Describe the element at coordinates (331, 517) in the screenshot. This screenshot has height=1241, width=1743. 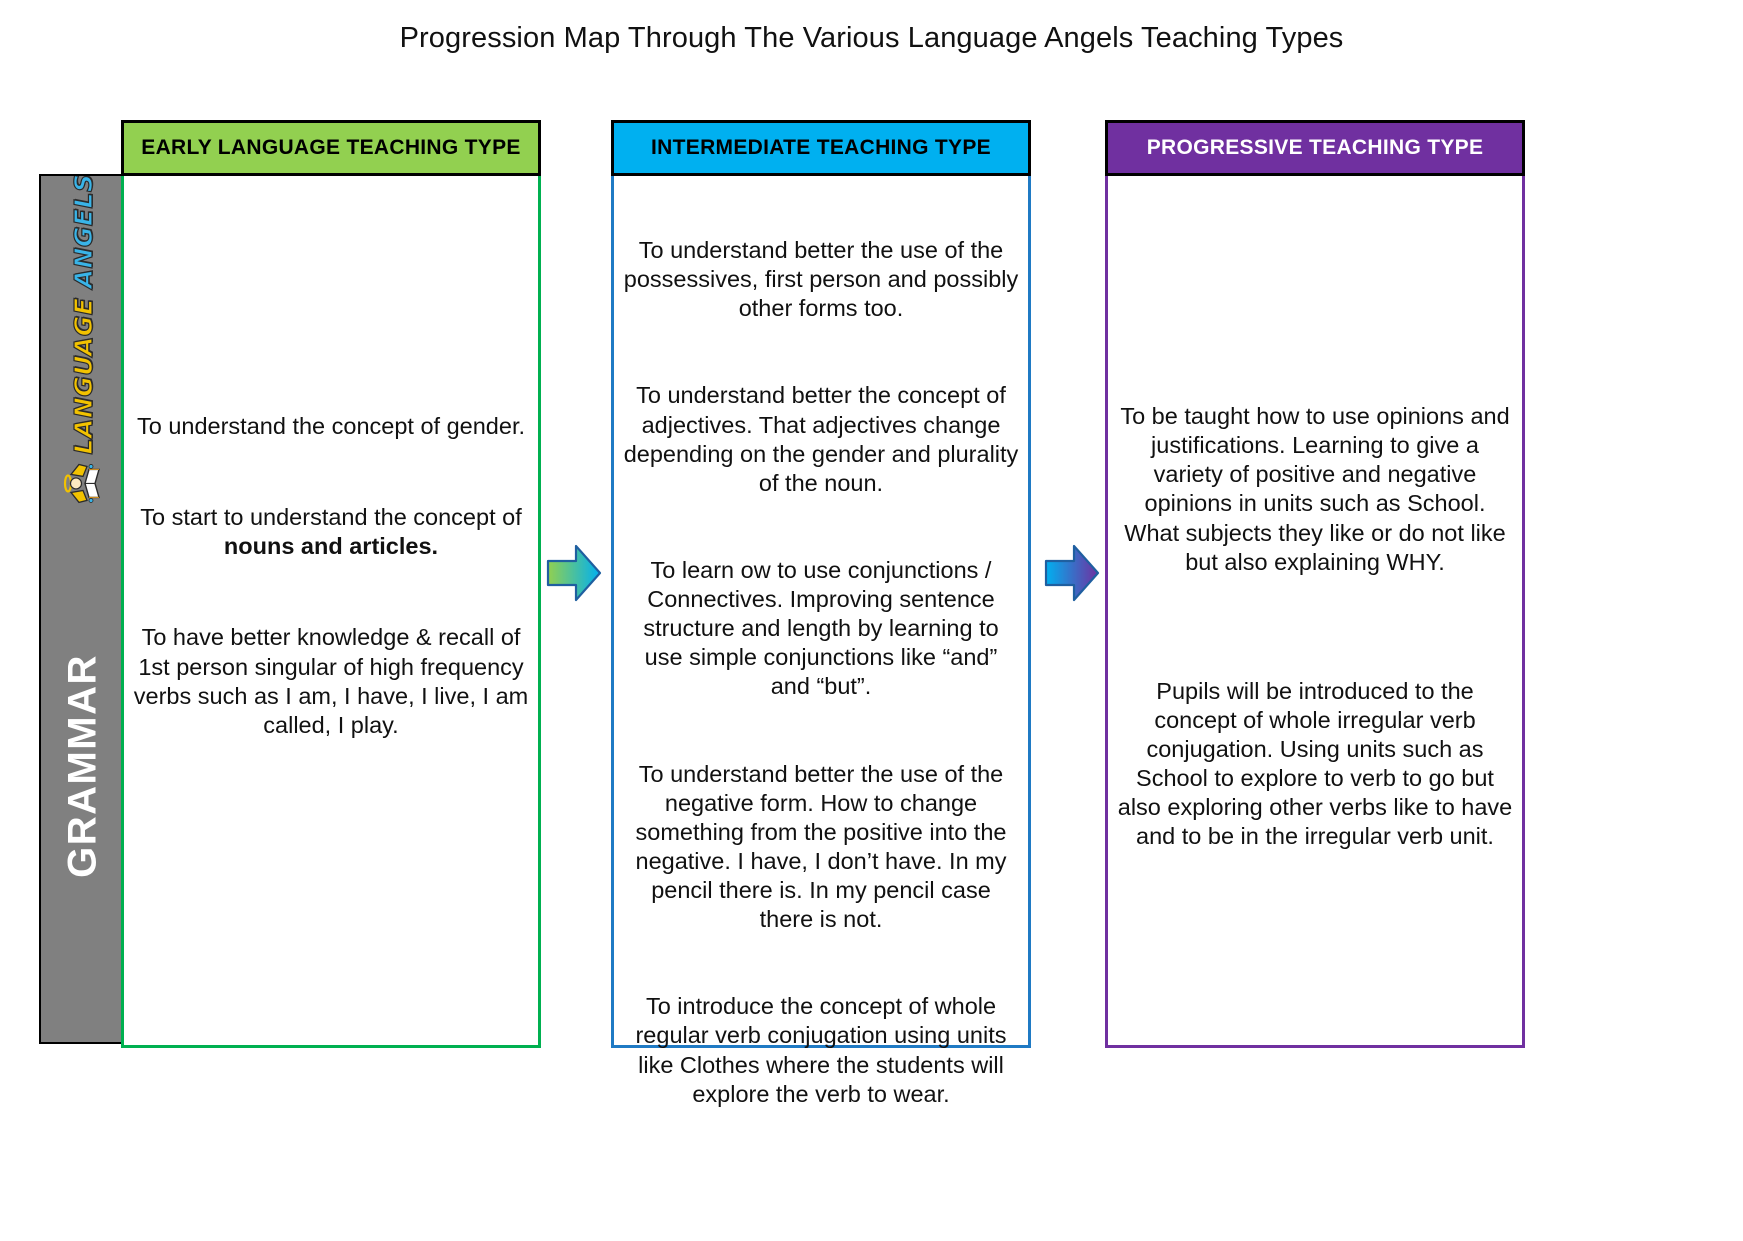
I see `early-item-2-text: To start to understand the concept of` at that location.